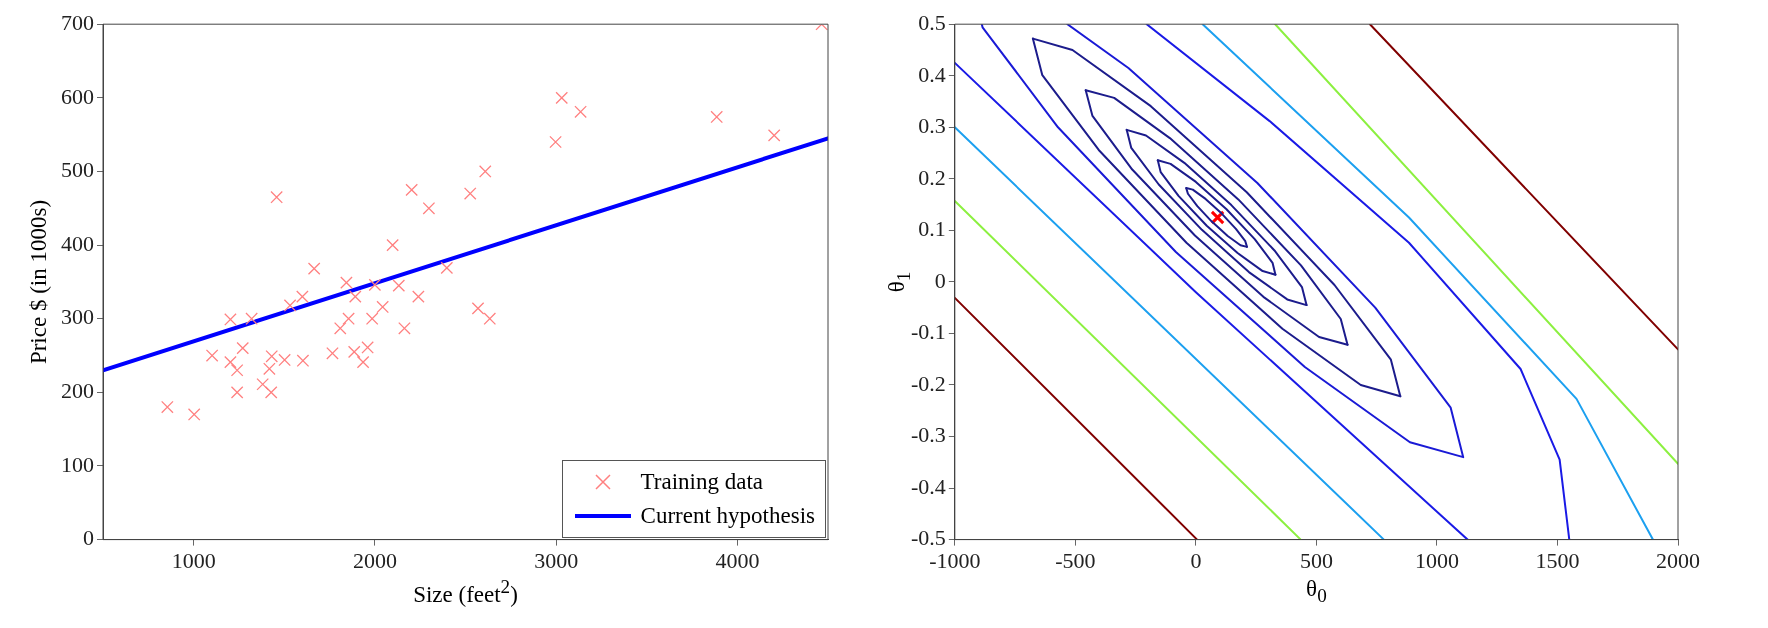 This screenshot has height=628, width=1768. What do you see at coordinates (702, 481) in the screenshot?
I see `legend-label: Training data` at bounding box center [702, 481].